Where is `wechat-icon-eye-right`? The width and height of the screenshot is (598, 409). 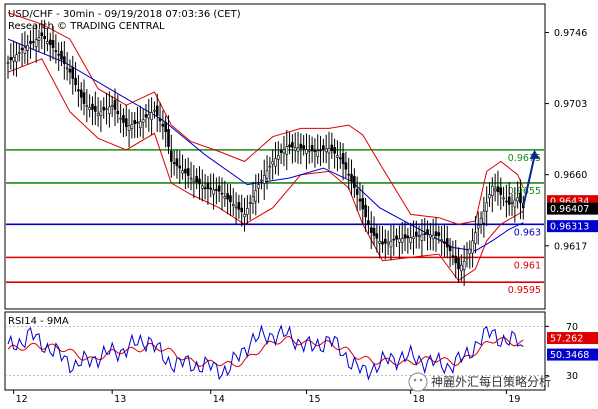
wechat-icon-eye-right is located at coordinates (421, 380).